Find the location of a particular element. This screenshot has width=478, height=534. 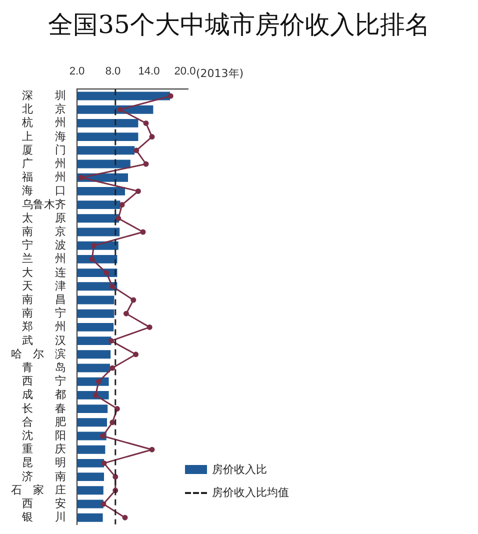

y-tick-label: 北 京 is located at coordinates (44, 109).